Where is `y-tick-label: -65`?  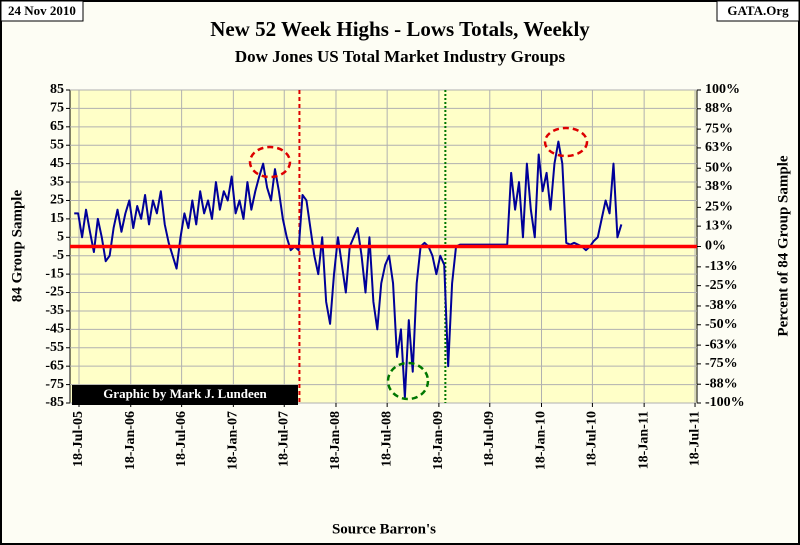 y-tick-label: -65 is located at coordinates (54, 365).